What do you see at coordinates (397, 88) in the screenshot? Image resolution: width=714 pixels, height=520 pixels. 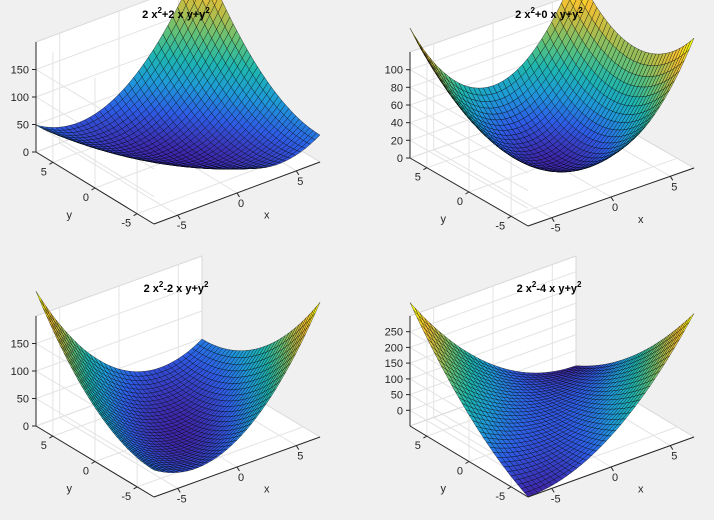 I see `z-tick-label: 80` at bounding box center [397, 88].